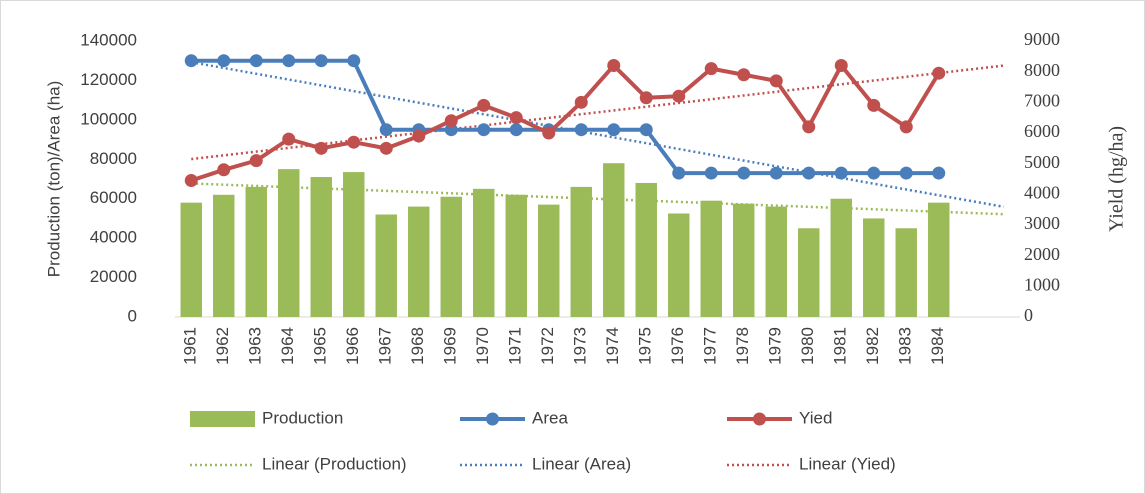 This screenshot has height=494, width=1145. What do you see at coordinates (905, 346) in the screenshot?
I see `x-tick-label: 1983` at bounding box center [905, 346].